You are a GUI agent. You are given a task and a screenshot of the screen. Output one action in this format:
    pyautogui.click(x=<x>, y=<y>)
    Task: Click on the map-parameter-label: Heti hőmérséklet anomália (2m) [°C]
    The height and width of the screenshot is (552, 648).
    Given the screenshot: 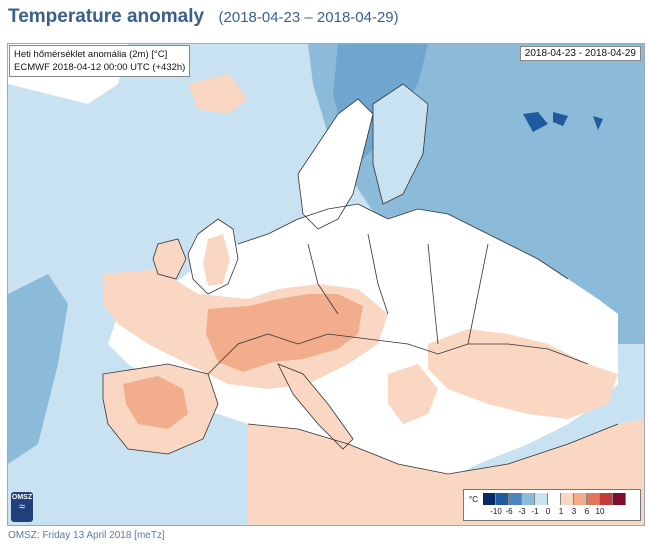 What is the action you would take?
    pyautogui.click(x=91, y=54)
    